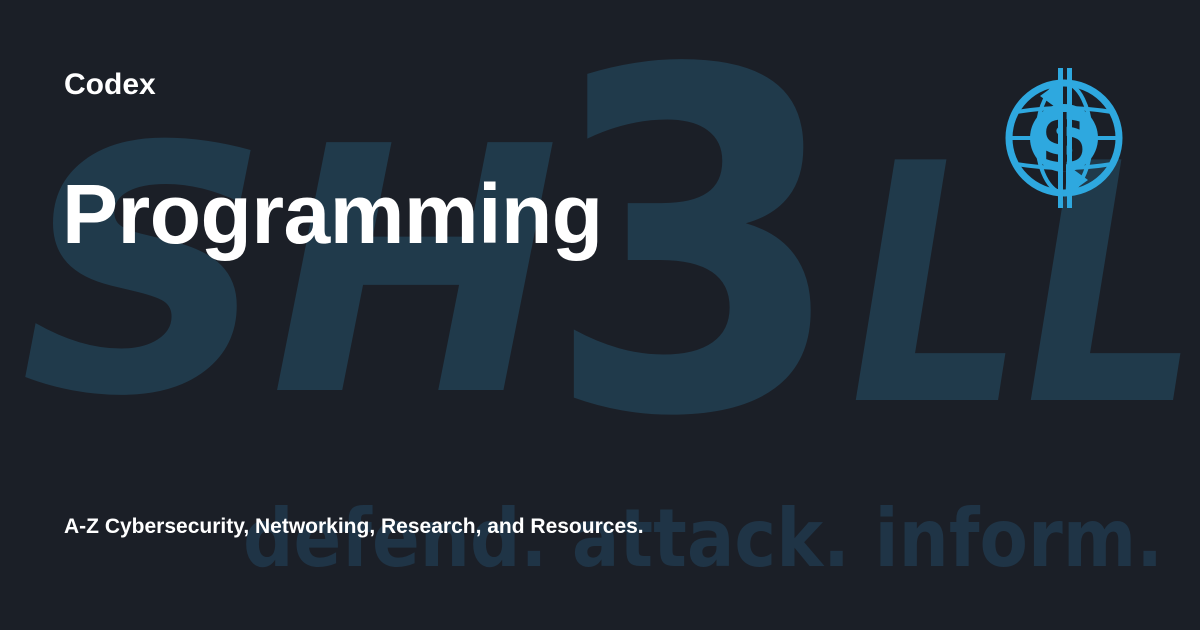  I want to click on dollar-glyph: $, so click(1064, 139).